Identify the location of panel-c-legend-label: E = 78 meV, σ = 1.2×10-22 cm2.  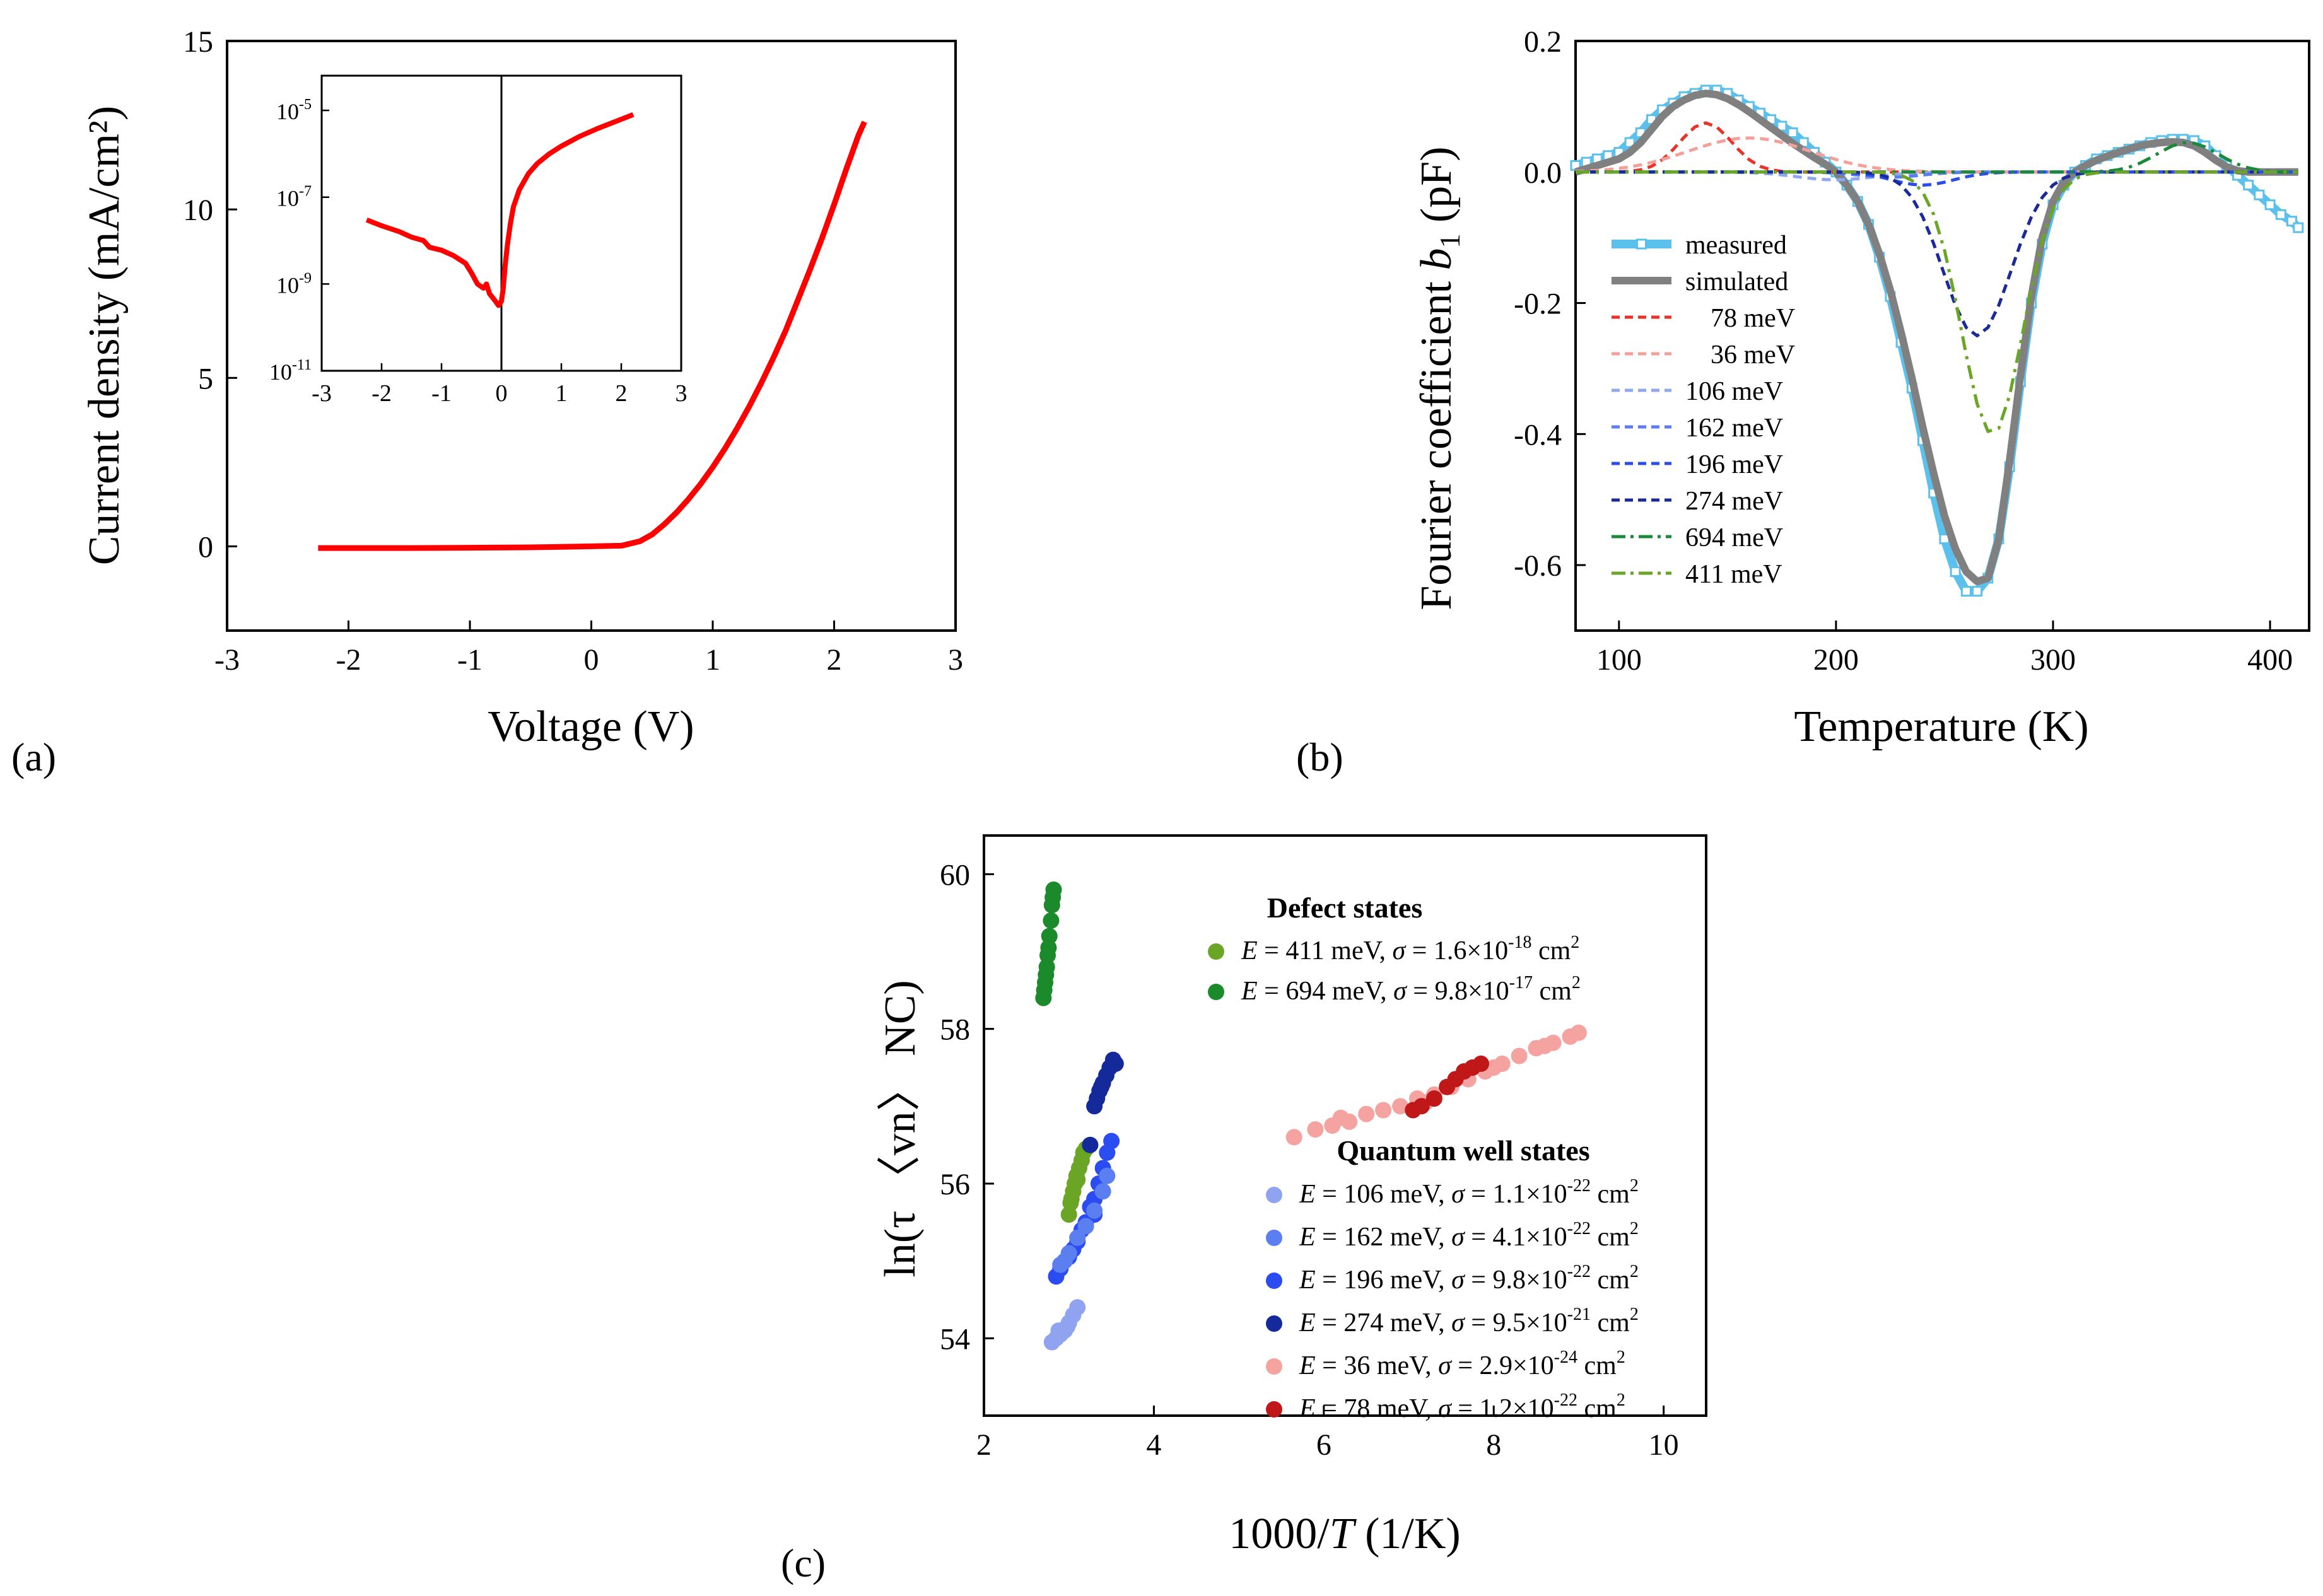
(1462, 1407).